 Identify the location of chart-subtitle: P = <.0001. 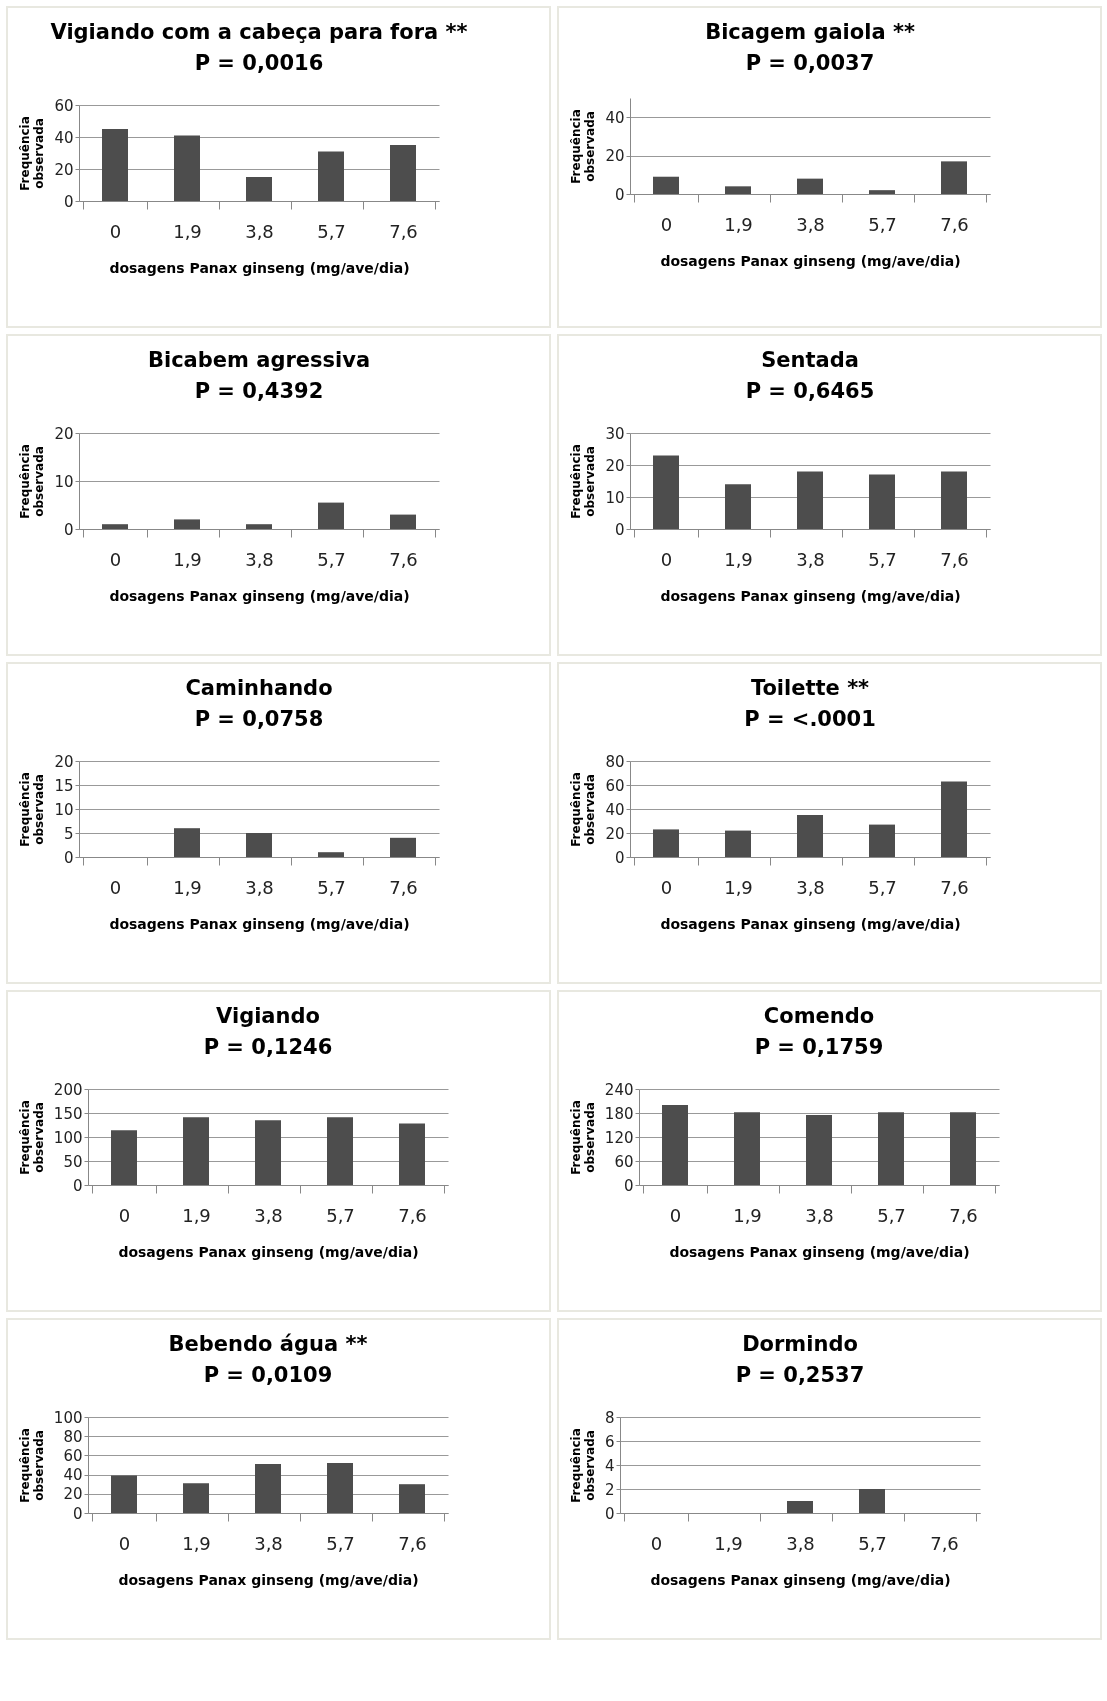
(810, 719).